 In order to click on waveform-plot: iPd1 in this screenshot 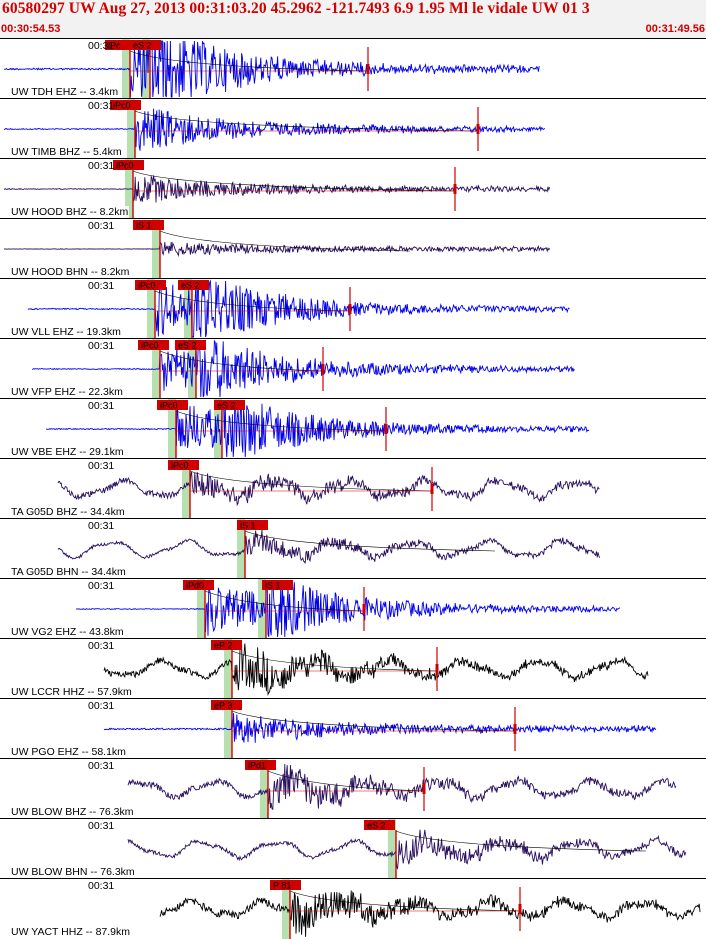, I will do `click(402, 789)`.